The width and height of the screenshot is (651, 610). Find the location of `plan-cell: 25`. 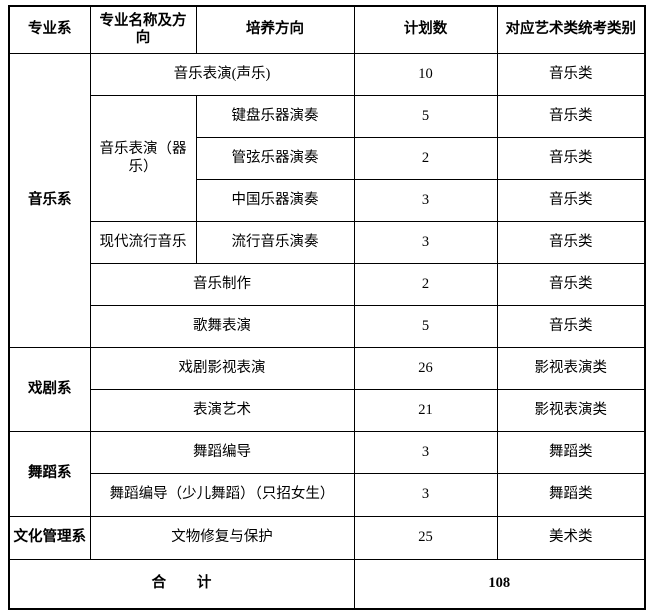

plan-cell: 25 is located at coordinates (425, 538).